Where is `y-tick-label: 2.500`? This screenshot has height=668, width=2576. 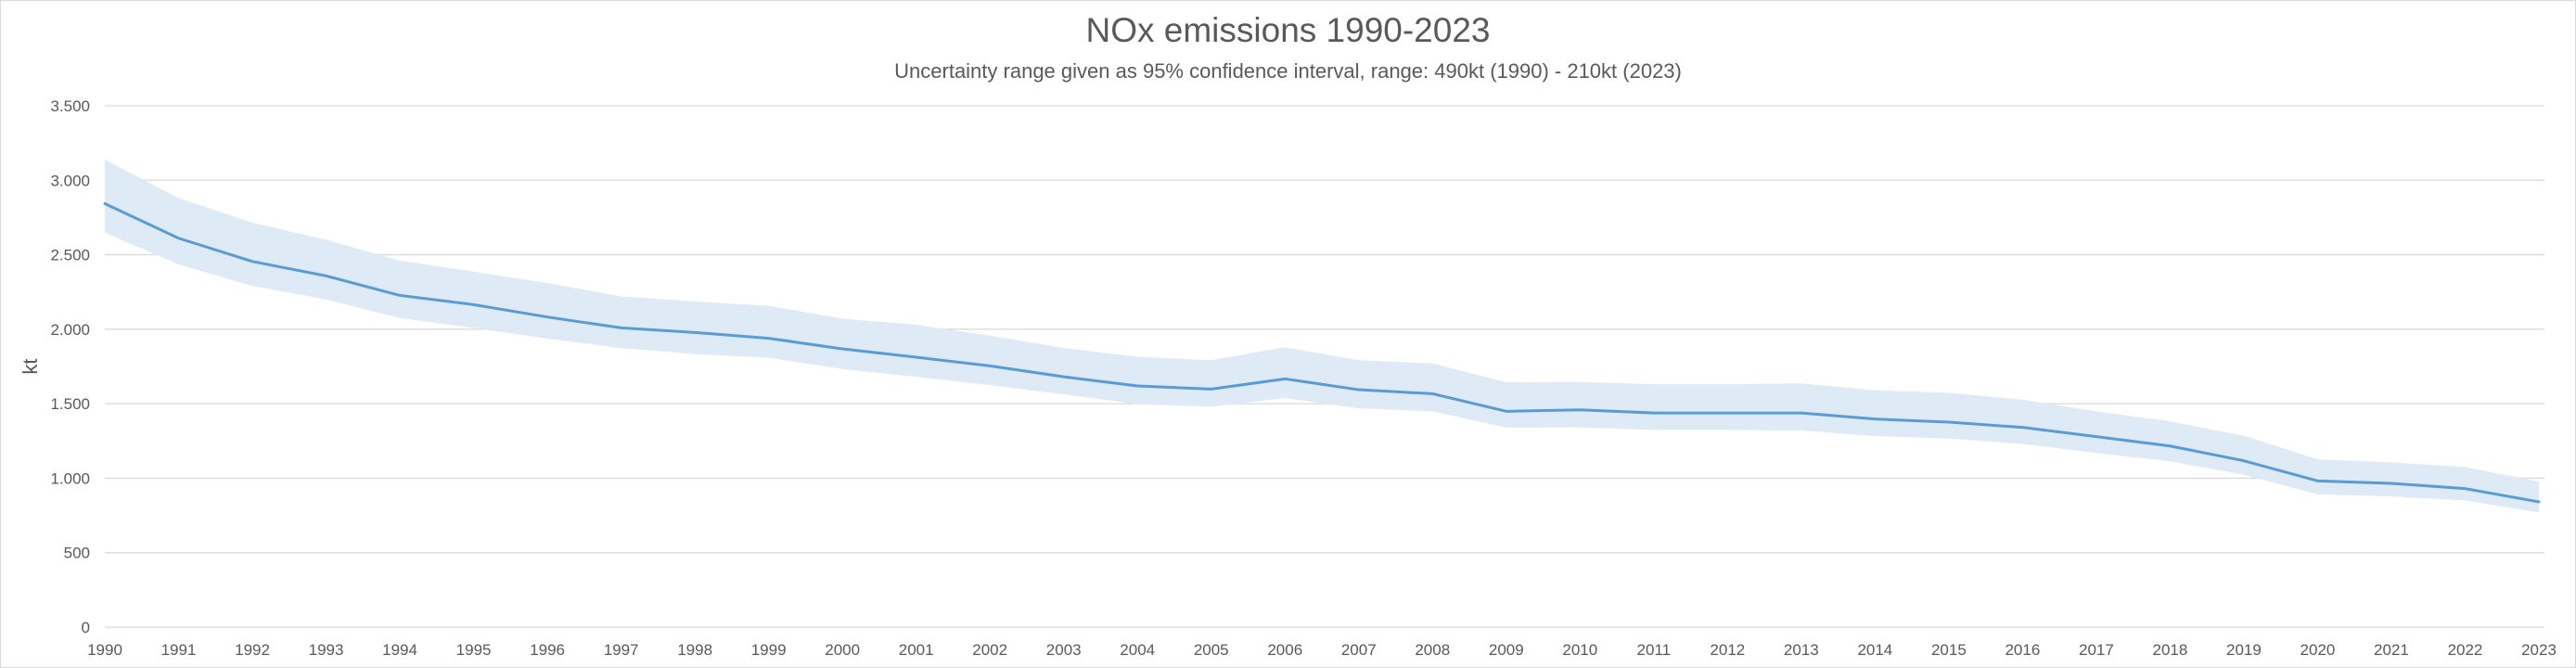
y-tick-label: 2.500 is located at coordinates (70, 256).